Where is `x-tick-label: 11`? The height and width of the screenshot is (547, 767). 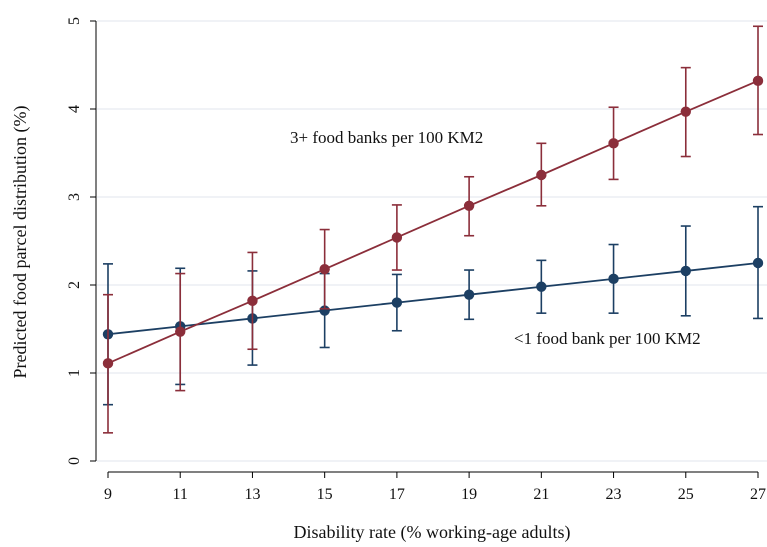
x-tick-label: 11 is located at coordinates (180, 494).